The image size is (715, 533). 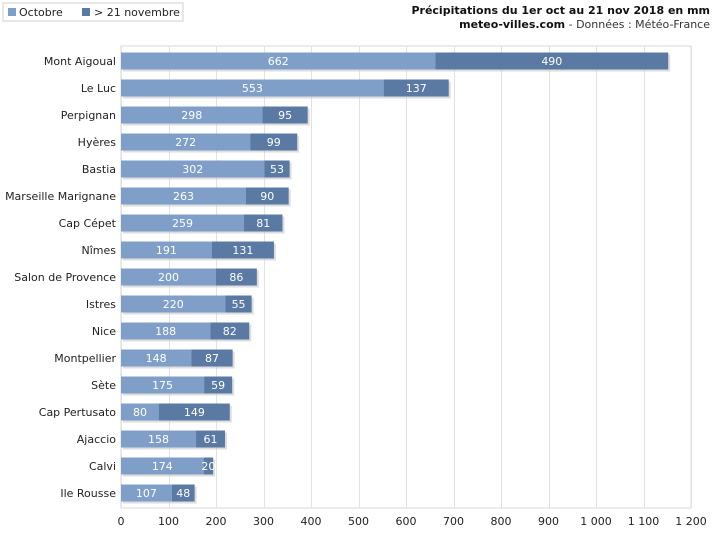 What do you see at coordinates (101, 304) in the screenshot?
I see `category-label: Istres` at bounding box center [101, 304].